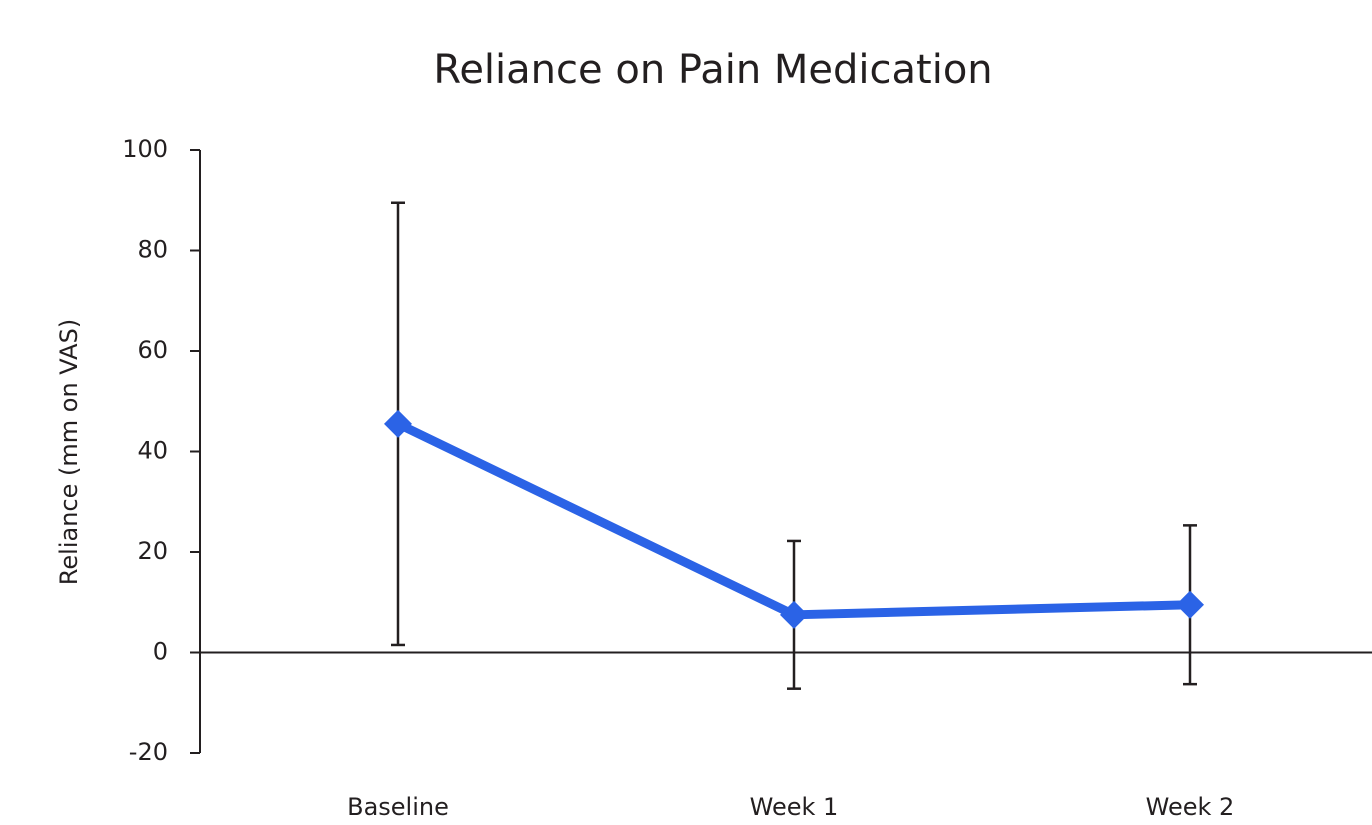 The image size is (1372, 825). I want to click on y-tick-label: 60, so click(152, 350).